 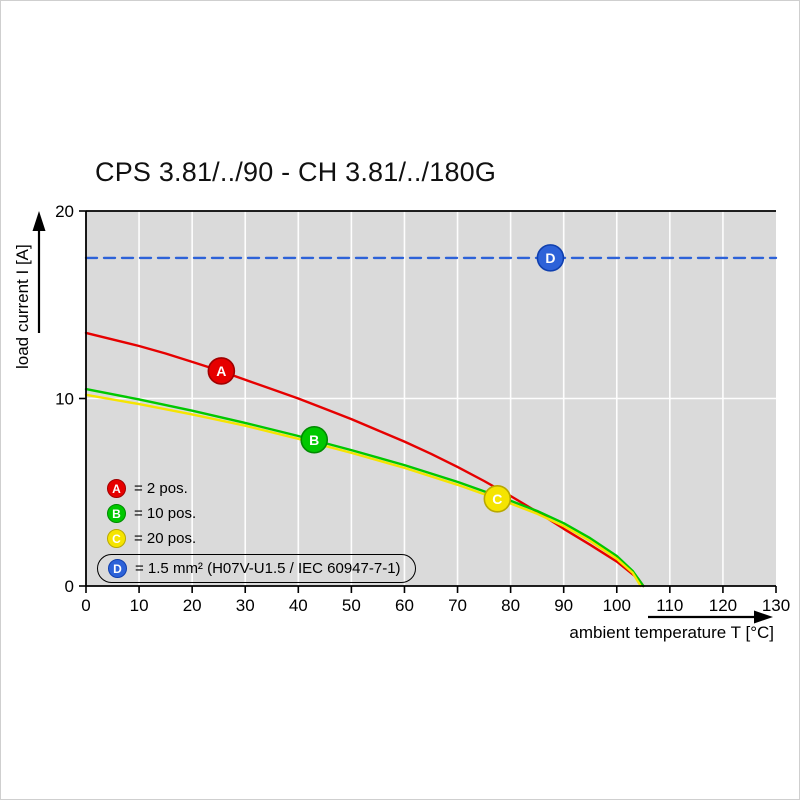 What do you see at coordinates (351, 605) in the screenshot?
I see `x-tick-label: 50` at bounding box center [351, 605].